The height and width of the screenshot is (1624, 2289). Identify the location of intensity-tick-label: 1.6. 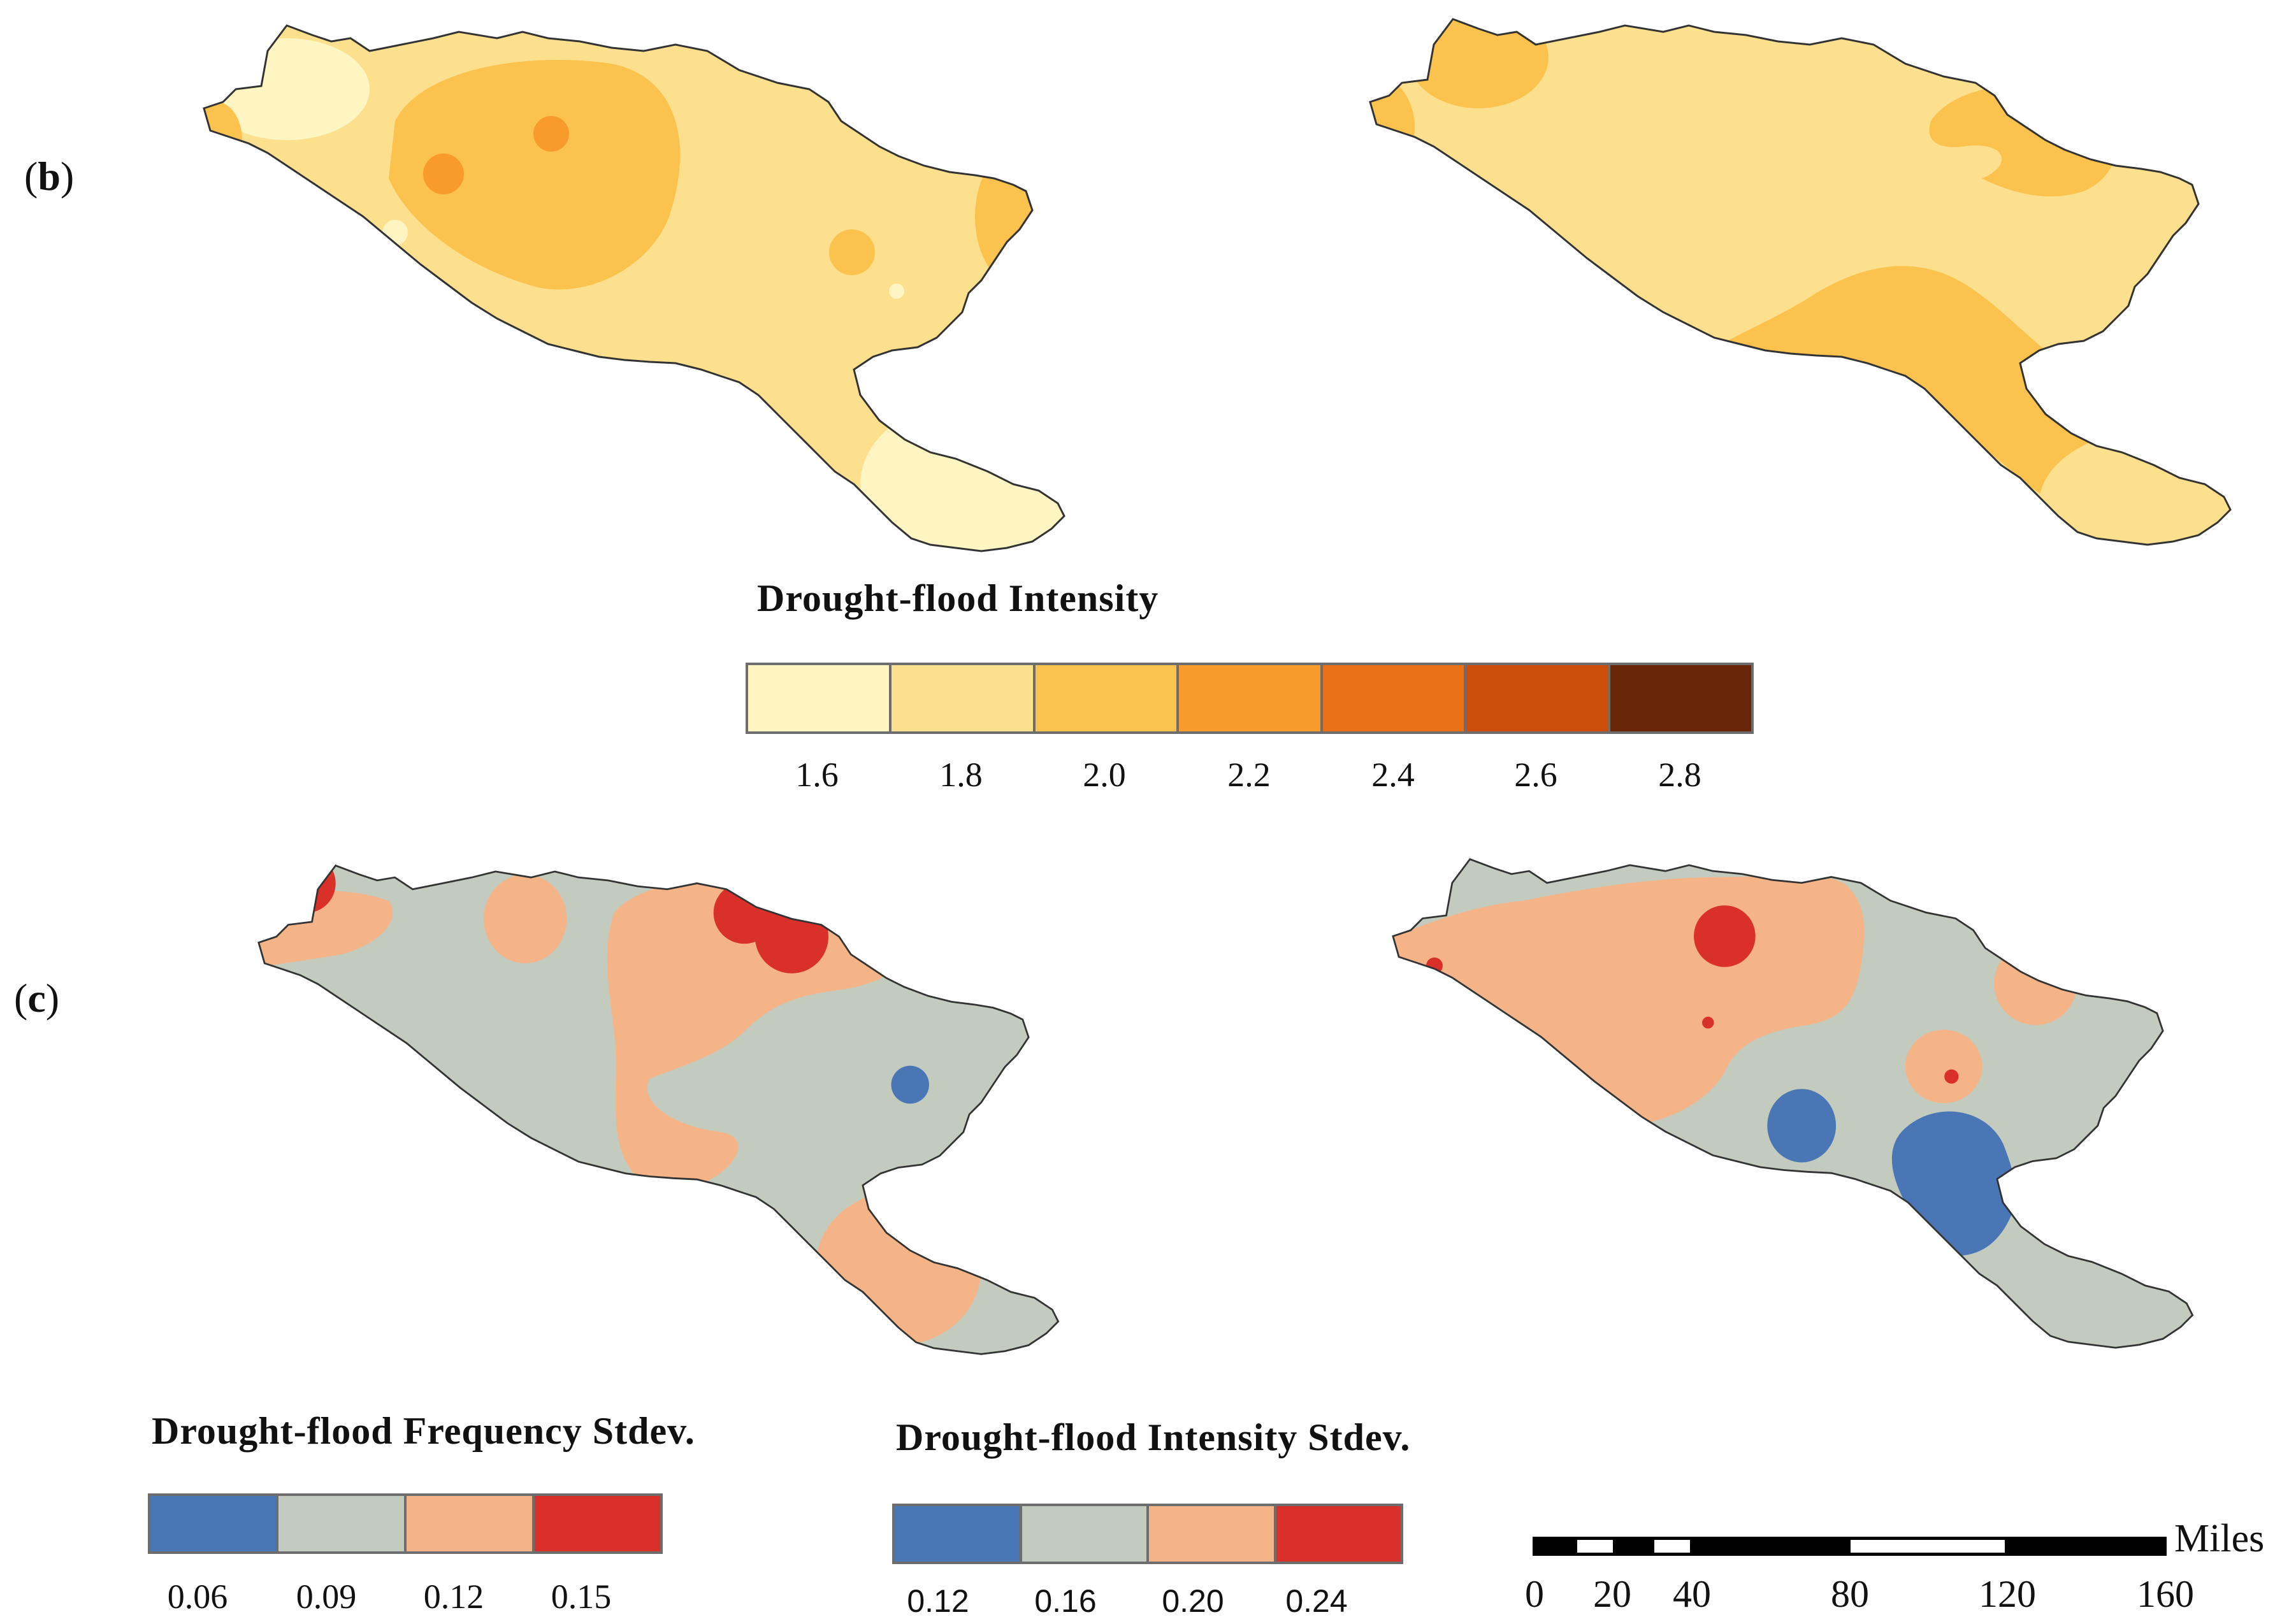
(817, 775).